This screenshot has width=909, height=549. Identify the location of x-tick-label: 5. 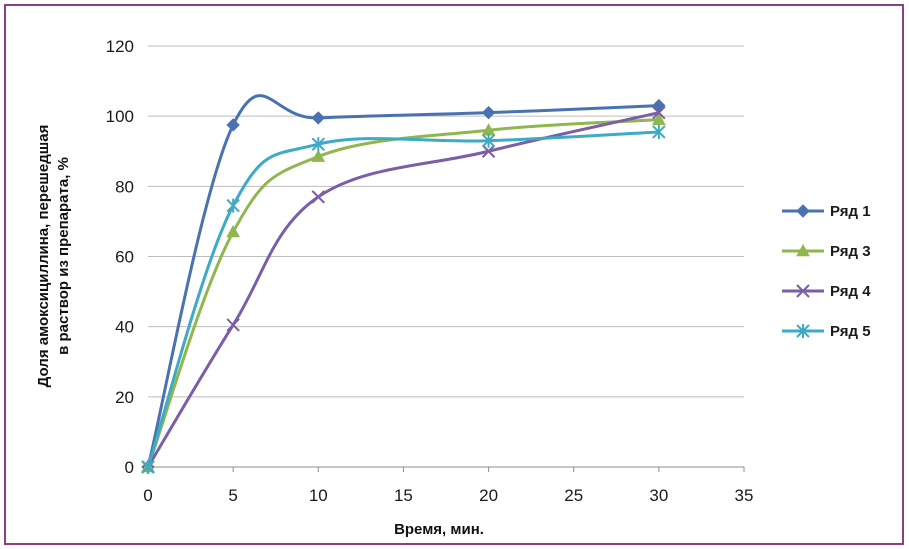
(232, 495).